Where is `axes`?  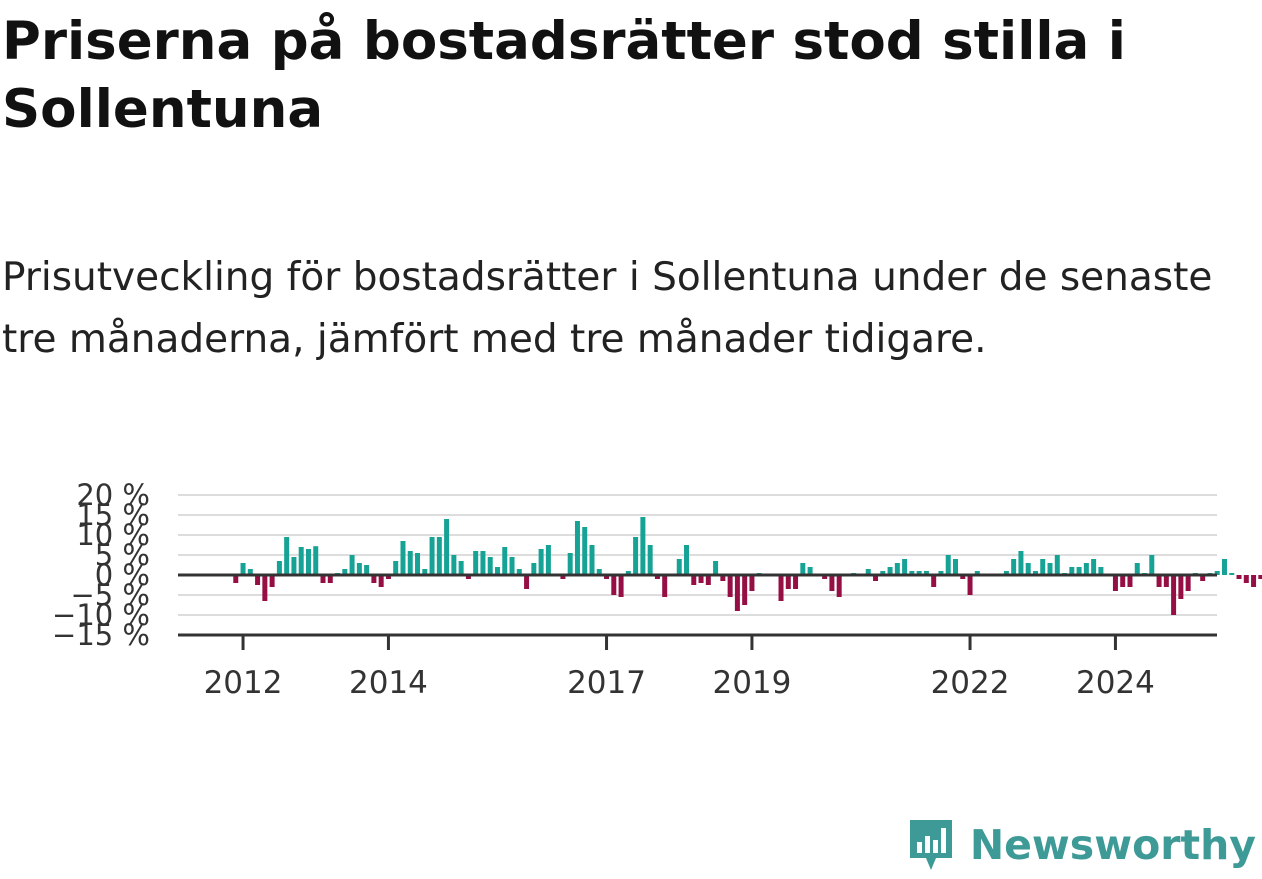
axes is located at coordinates (697, 611).